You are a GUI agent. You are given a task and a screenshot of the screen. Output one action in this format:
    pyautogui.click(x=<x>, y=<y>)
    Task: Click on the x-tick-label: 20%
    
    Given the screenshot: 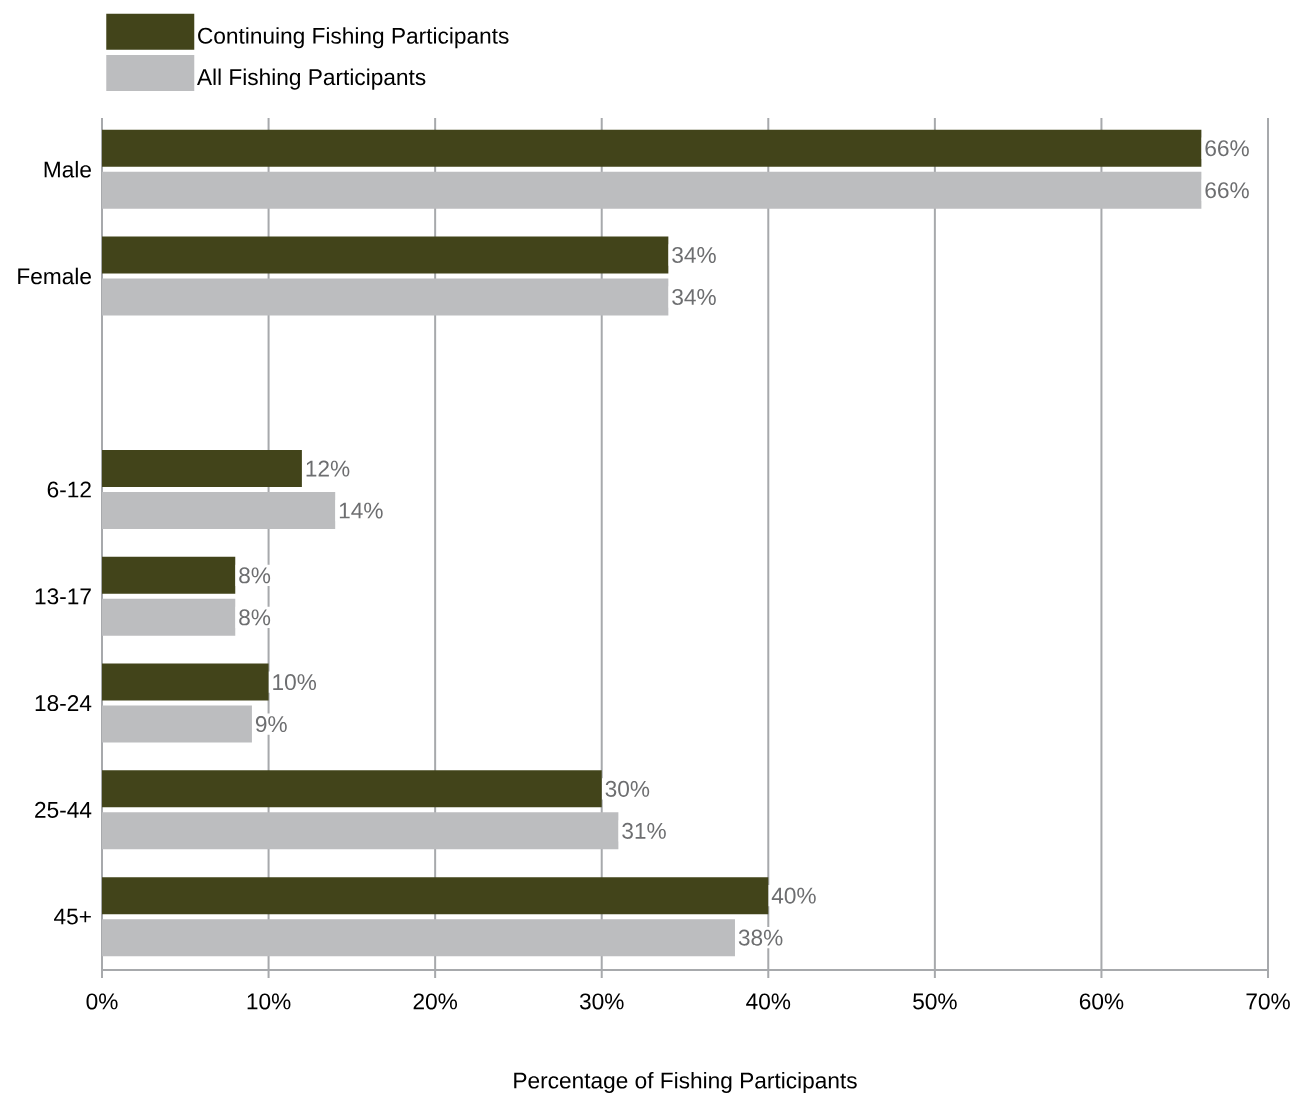 What is the action you would take?
    pyautogui.click(x=435, y=1001)
    